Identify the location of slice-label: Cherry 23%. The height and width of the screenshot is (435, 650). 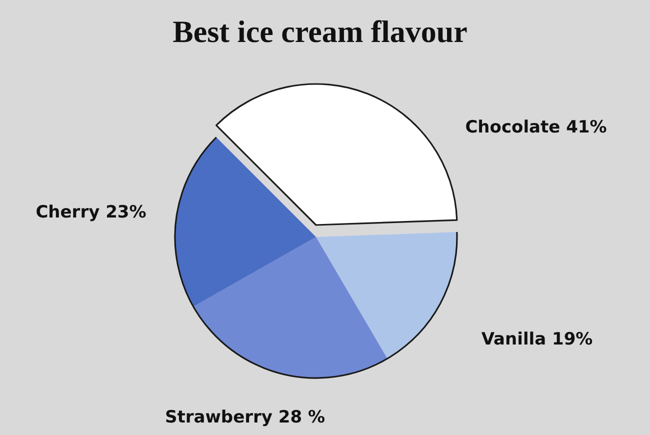
(91, 212).